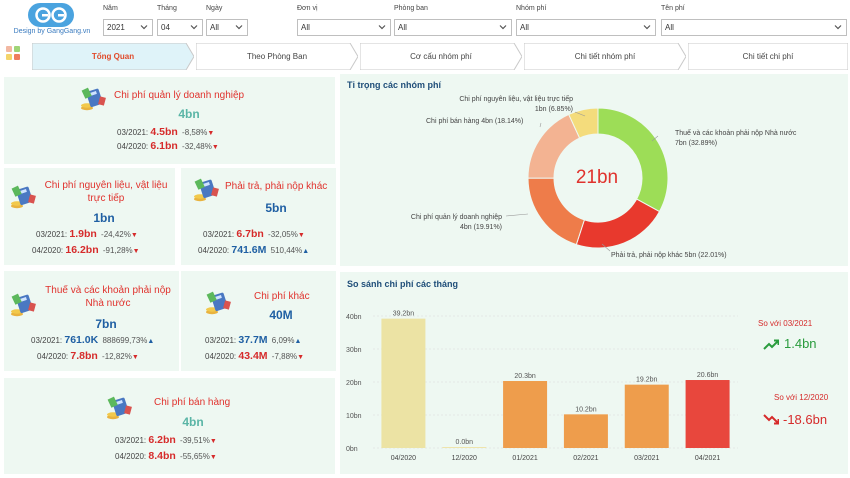  I want to click on y-tick-label: 20bn, so click(354, 383).